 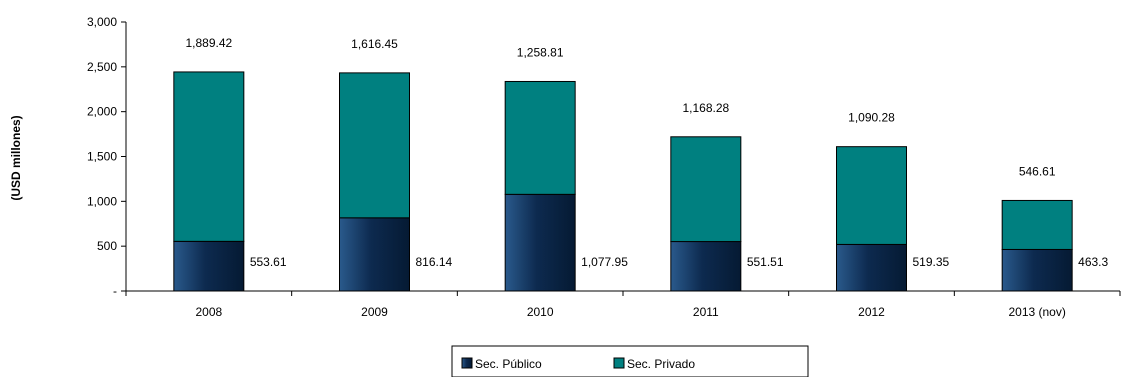 What do you see at coordinates (604, 262) in the screenshot?
I see `data-label-publico: 1,077.95` at bounding box center [604, 262].